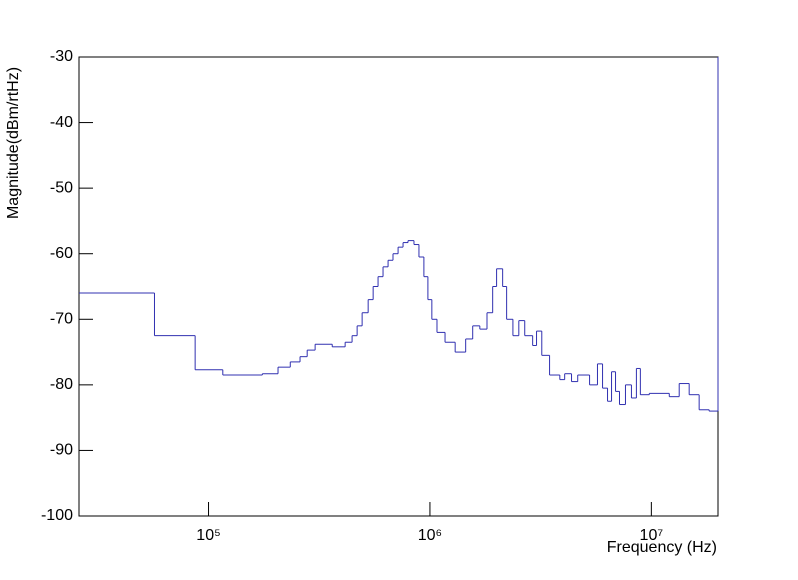  I want to click on y-tick-label: -80, so click(61, 384).